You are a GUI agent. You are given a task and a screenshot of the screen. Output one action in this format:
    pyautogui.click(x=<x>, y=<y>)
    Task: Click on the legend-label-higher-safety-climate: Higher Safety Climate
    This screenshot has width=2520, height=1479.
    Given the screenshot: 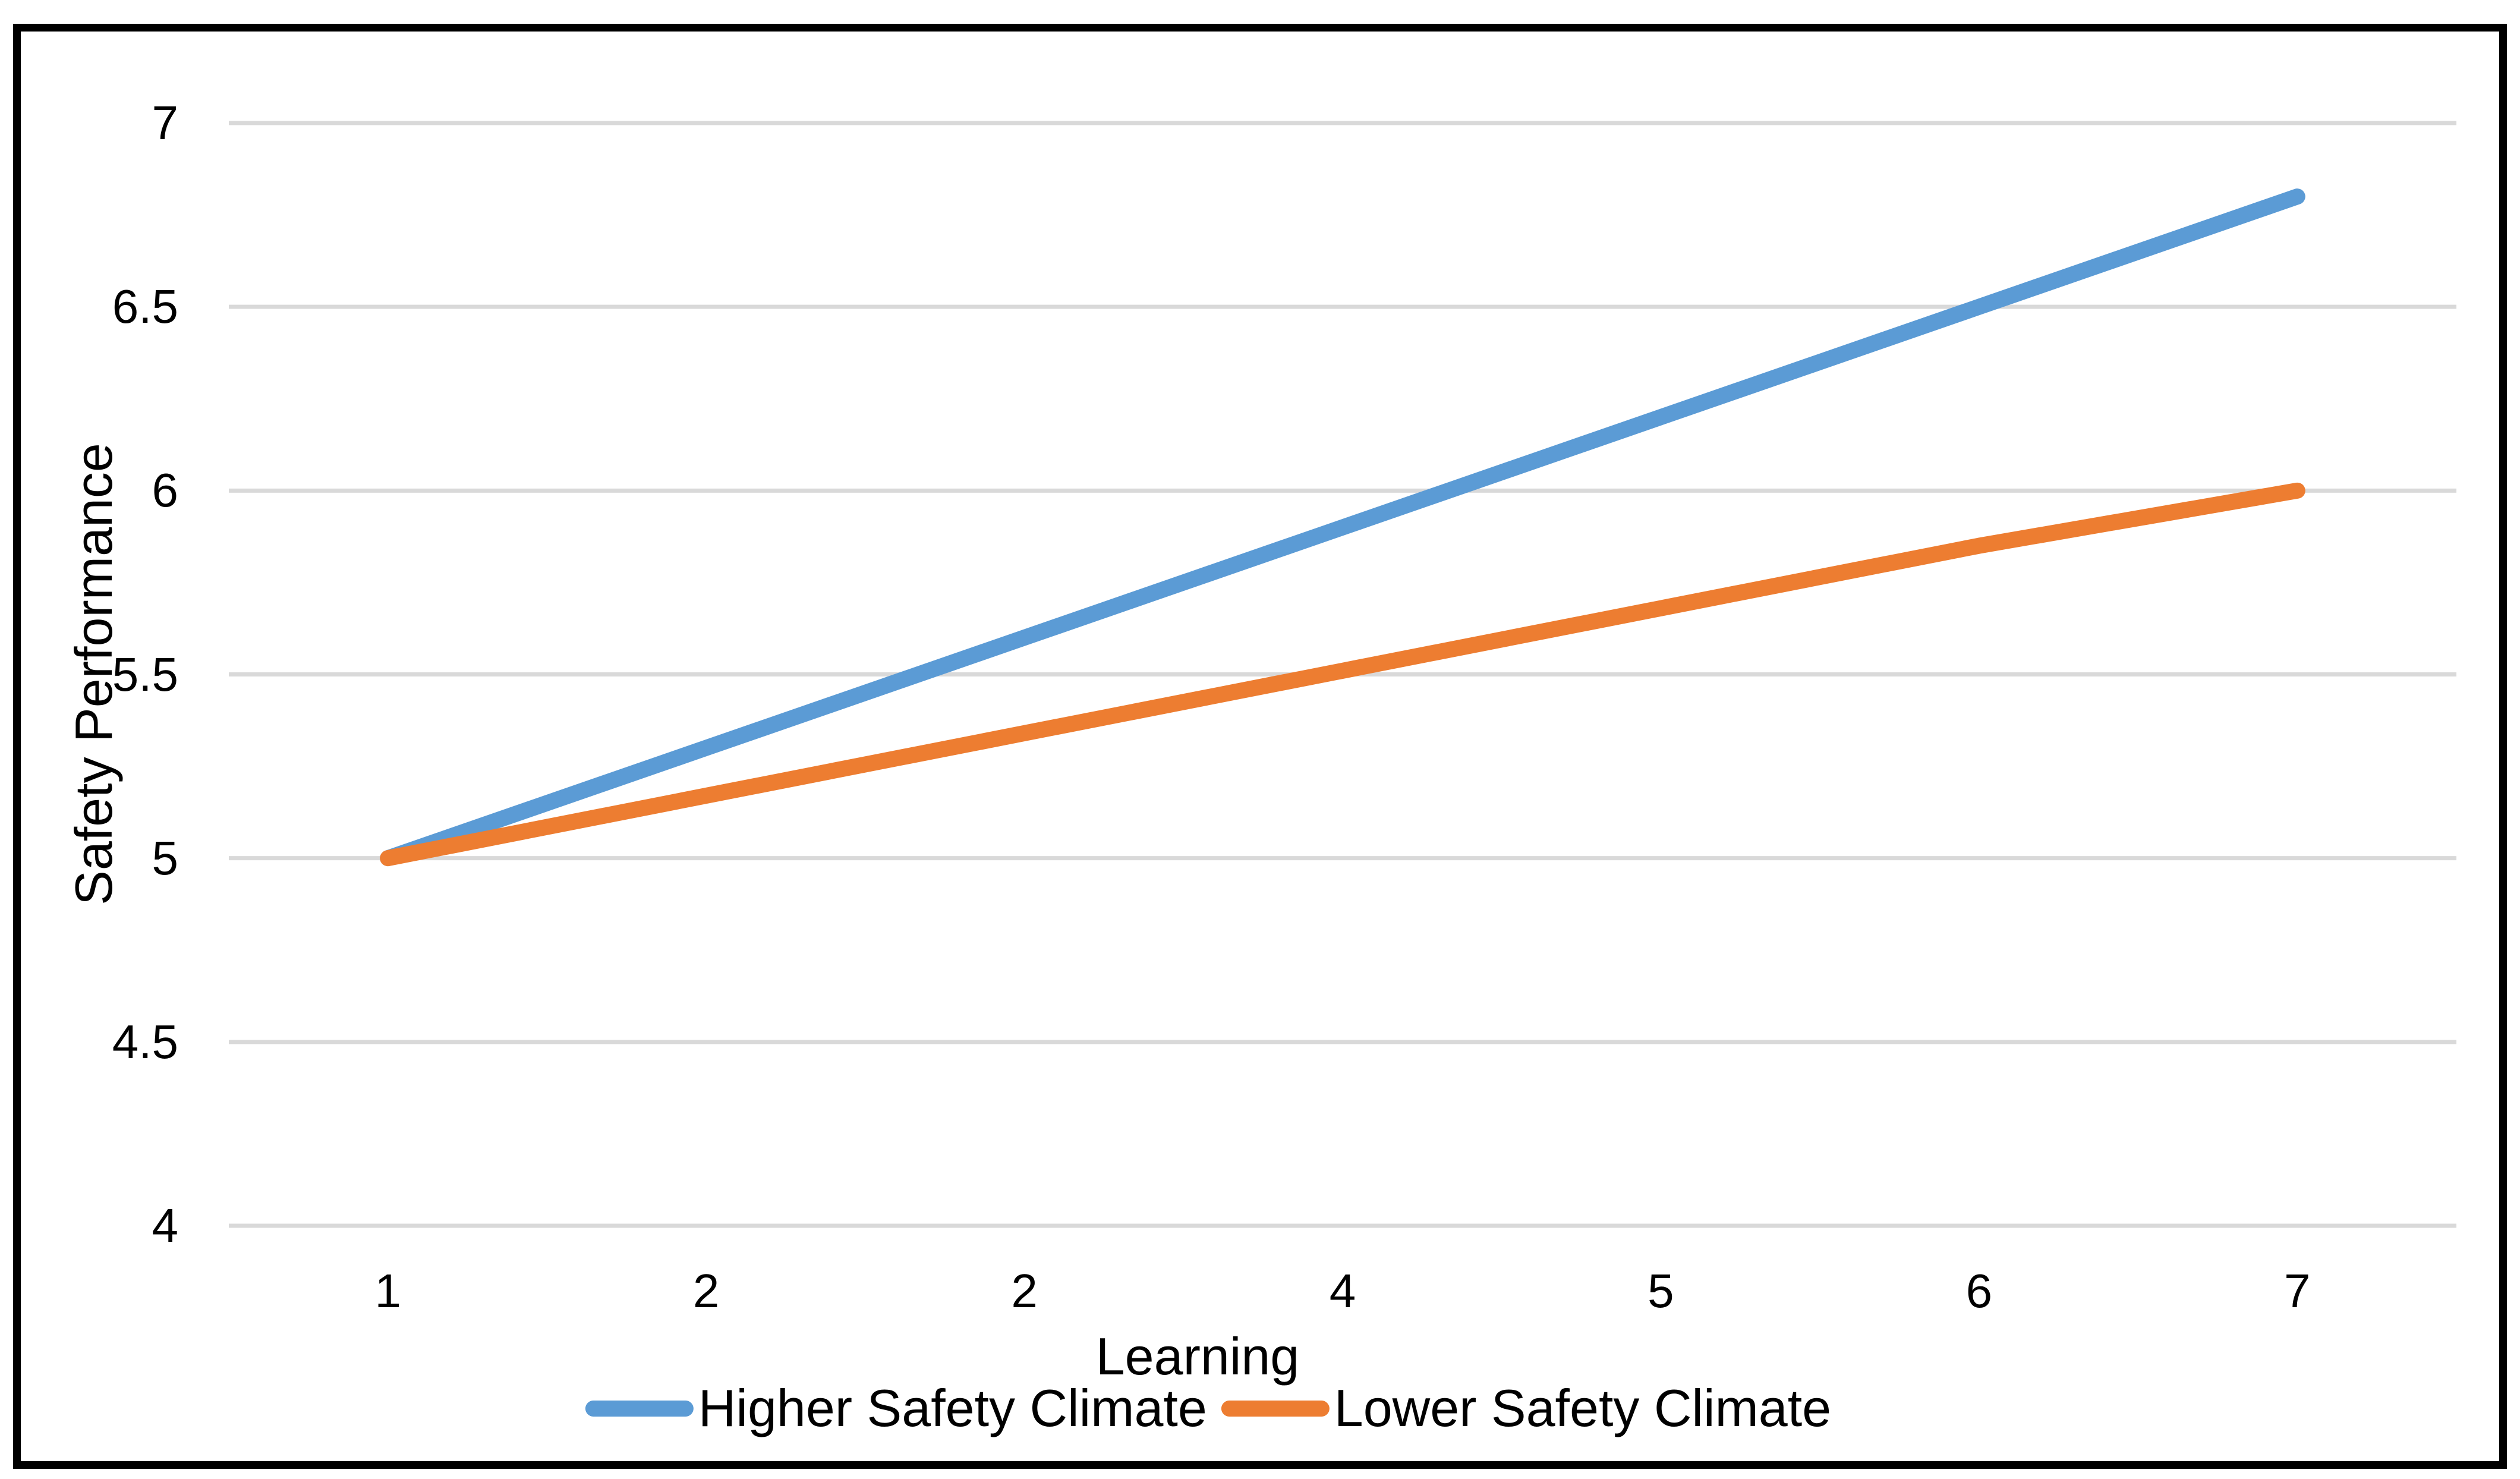 What is the action you would take?
    pyautogui.click(x=952, y=1408)
    